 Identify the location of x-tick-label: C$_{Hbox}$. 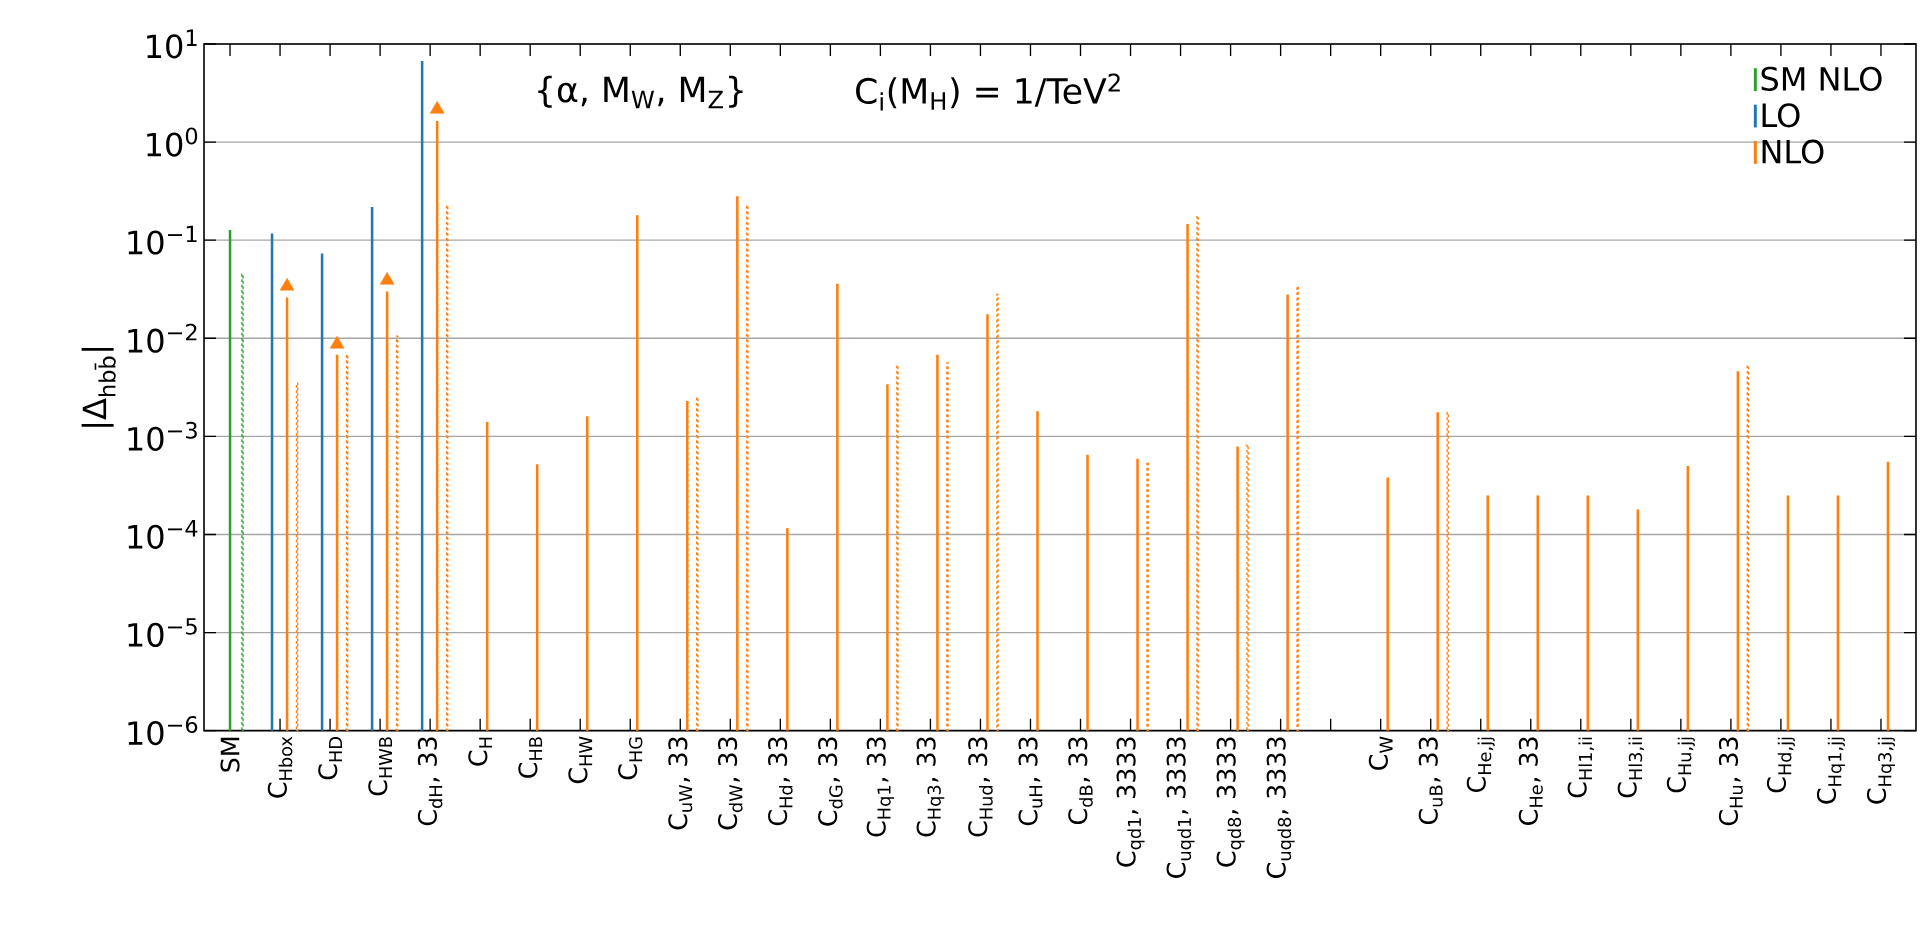
(280, 767).